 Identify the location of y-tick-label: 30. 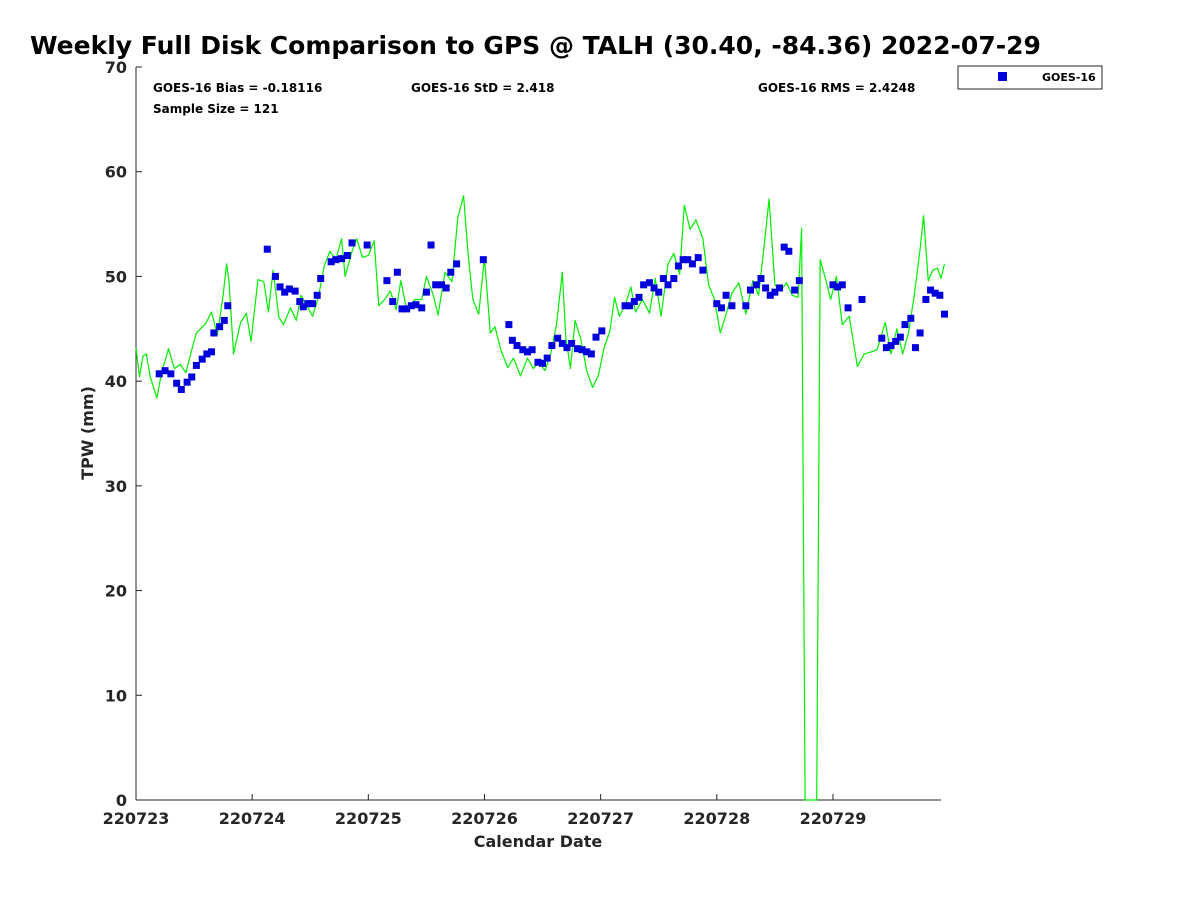
(116, 486).